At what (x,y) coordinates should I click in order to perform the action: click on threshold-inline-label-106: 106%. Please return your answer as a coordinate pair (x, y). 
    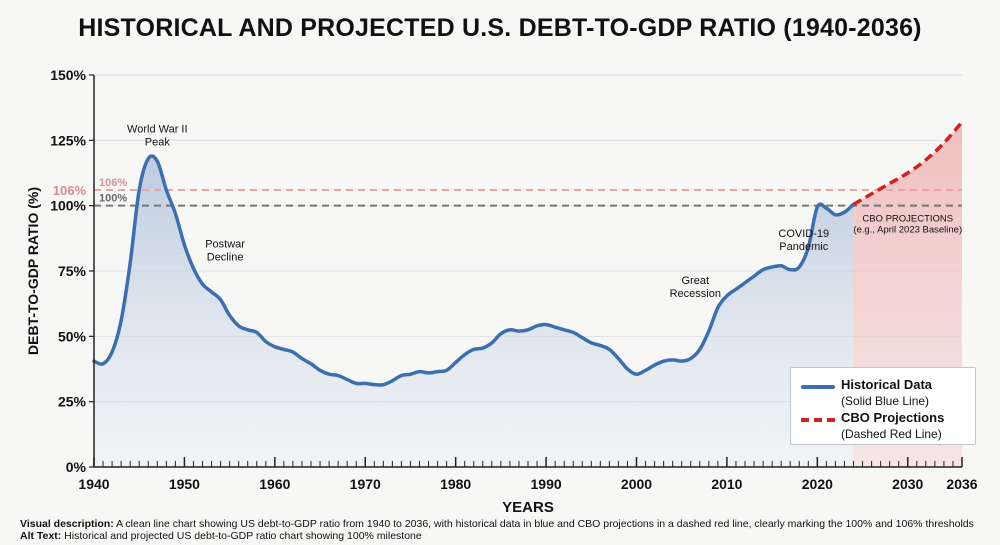
    Looking at the image, I should click on (113, 183).